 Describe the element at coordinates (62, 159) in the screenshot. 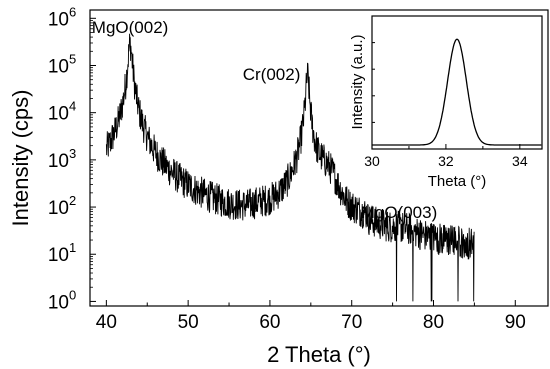

I see `y-tick-label: 10³` at that location.